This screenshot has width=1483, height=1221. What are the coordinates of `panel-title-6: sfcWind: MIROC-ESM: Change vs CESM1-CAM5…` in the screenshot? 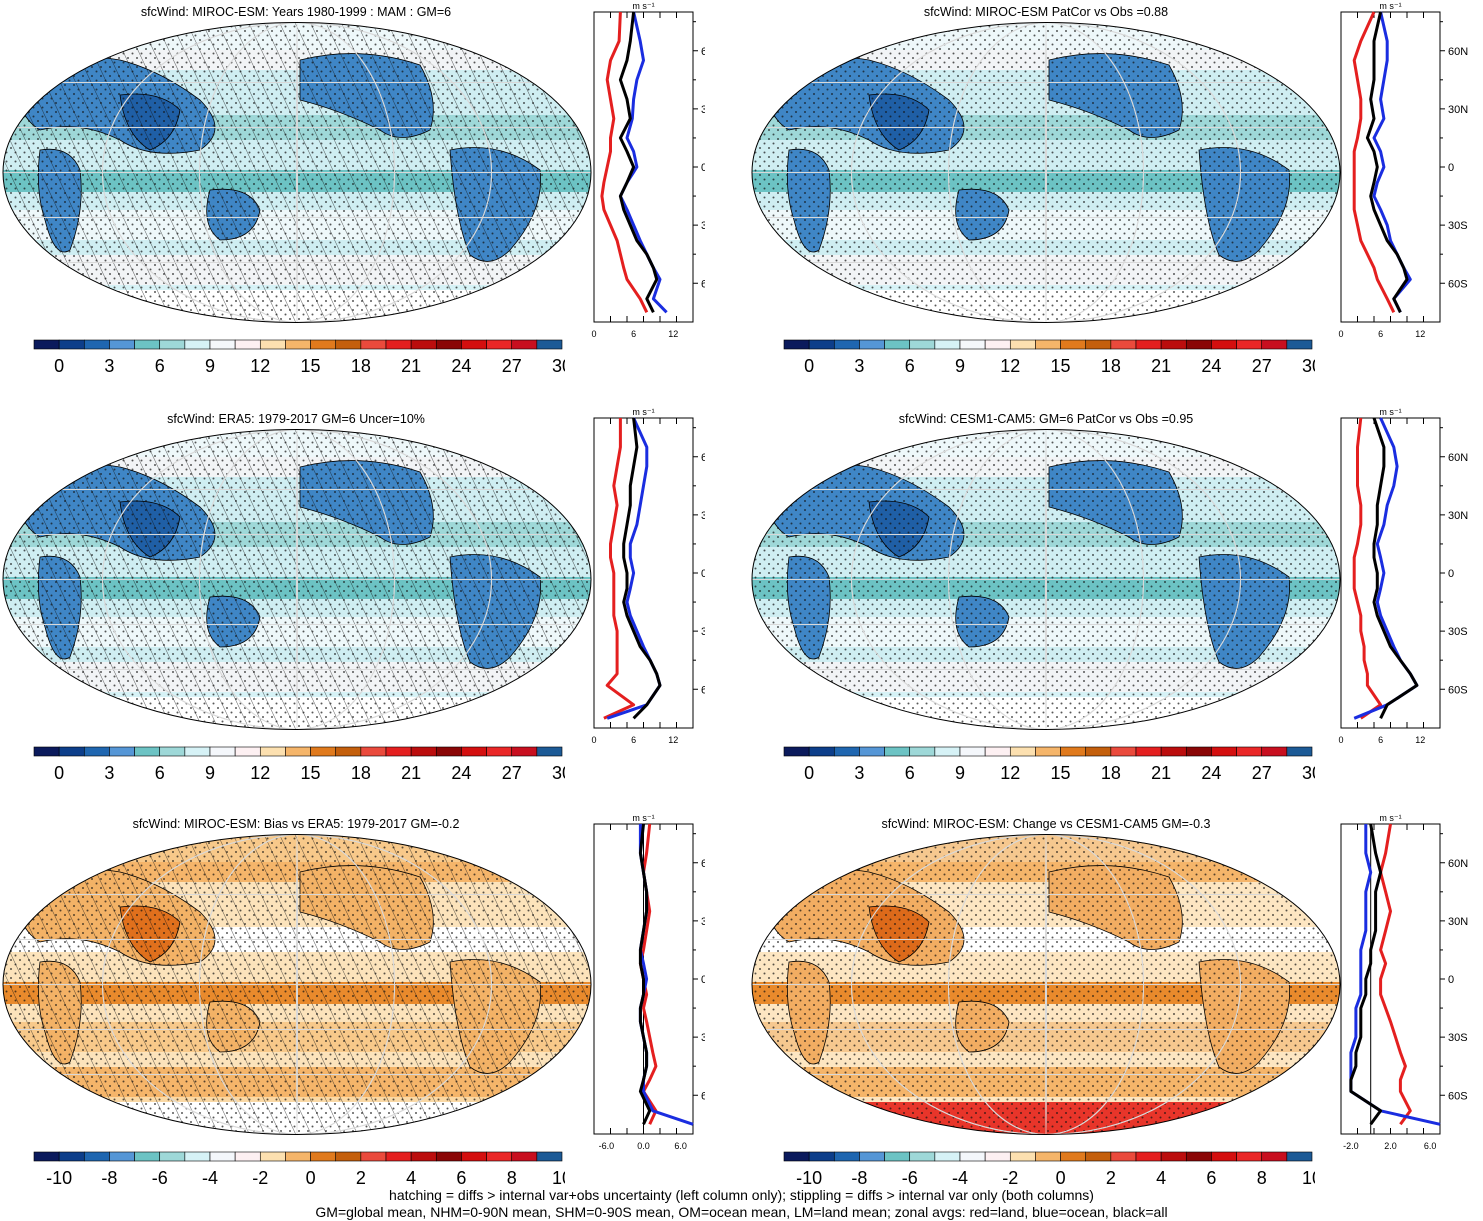 It's located at (1046, 824).